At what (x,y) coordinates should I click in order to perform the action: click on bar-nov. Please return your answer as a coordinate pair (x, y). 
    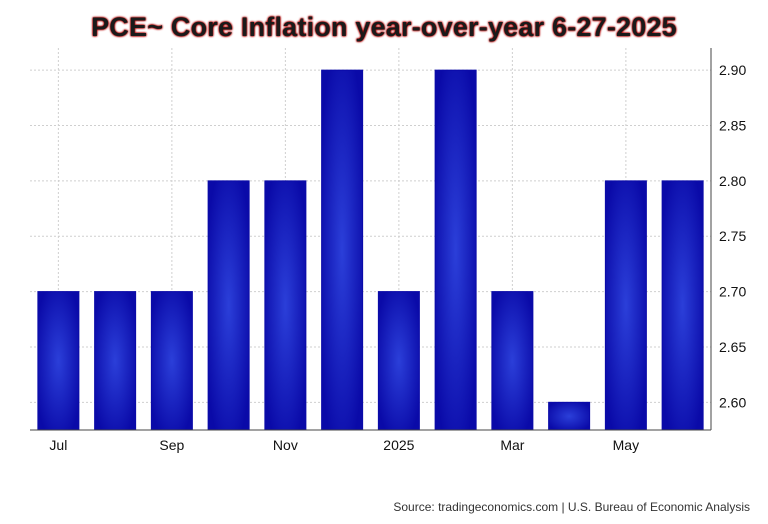
    Looking at the image, I should click on (285, 305).